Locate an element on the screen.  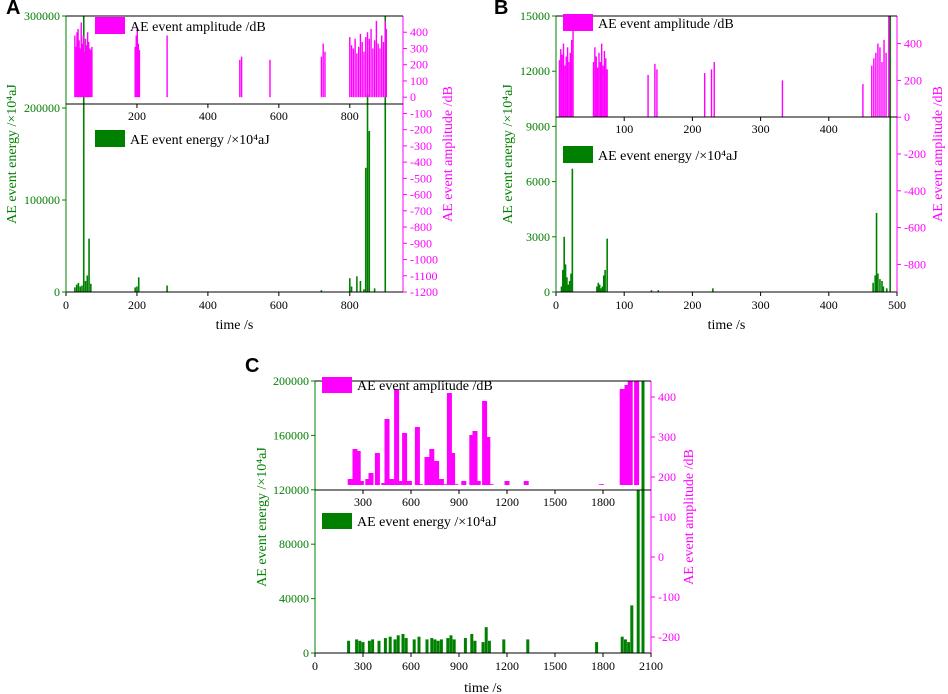
inner-x-tick-label: 600 is located at coordinates (279, 116).